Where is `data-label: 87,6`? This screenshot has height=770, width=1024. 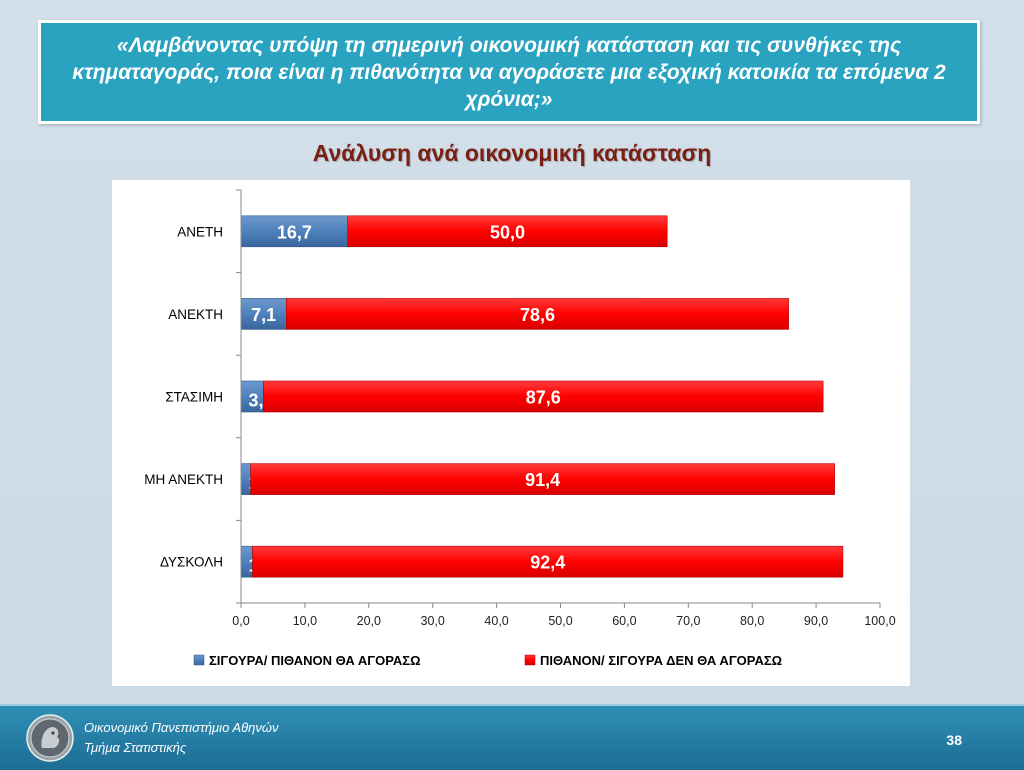 data-label: 87,6 is located at coordinates (543, 398).